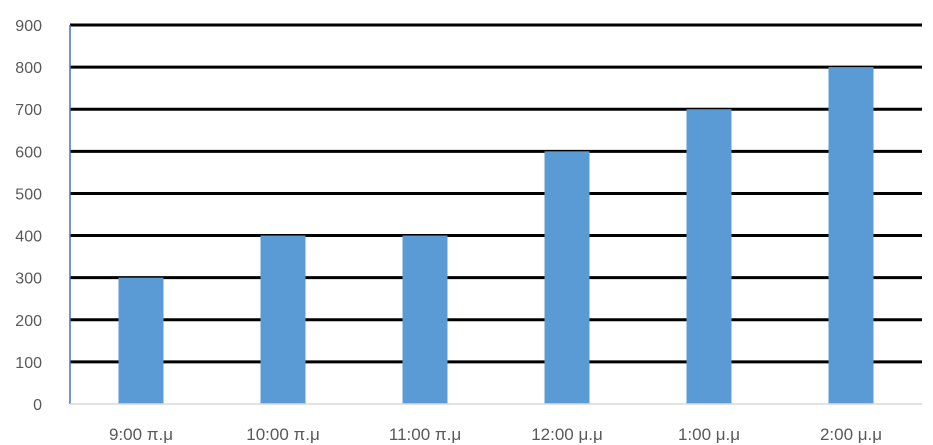  Describe the element at coordinates (28, 216) in the screenshot. I see `y-tick-labels: 0 100 200 300 400 500 600 700 800 900` at that location.